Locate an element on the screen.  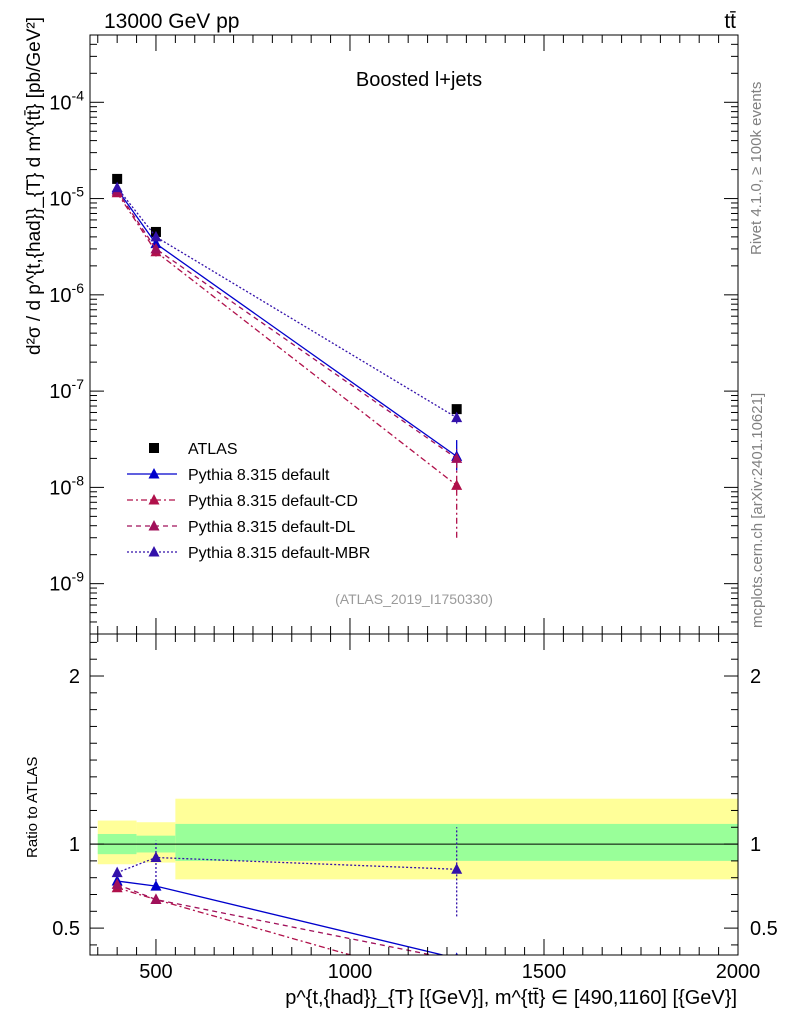
y-tick-label: 10⁻⁷ is located at coordinates (66, 389).